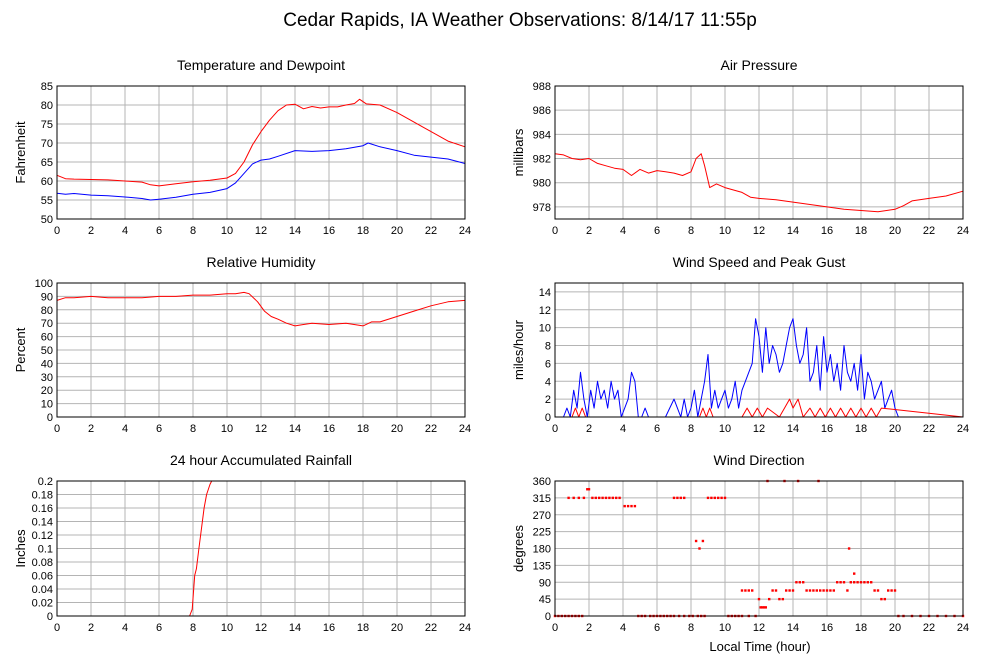  I want to click on rain-xtick-label: 12, so click(261, 628).